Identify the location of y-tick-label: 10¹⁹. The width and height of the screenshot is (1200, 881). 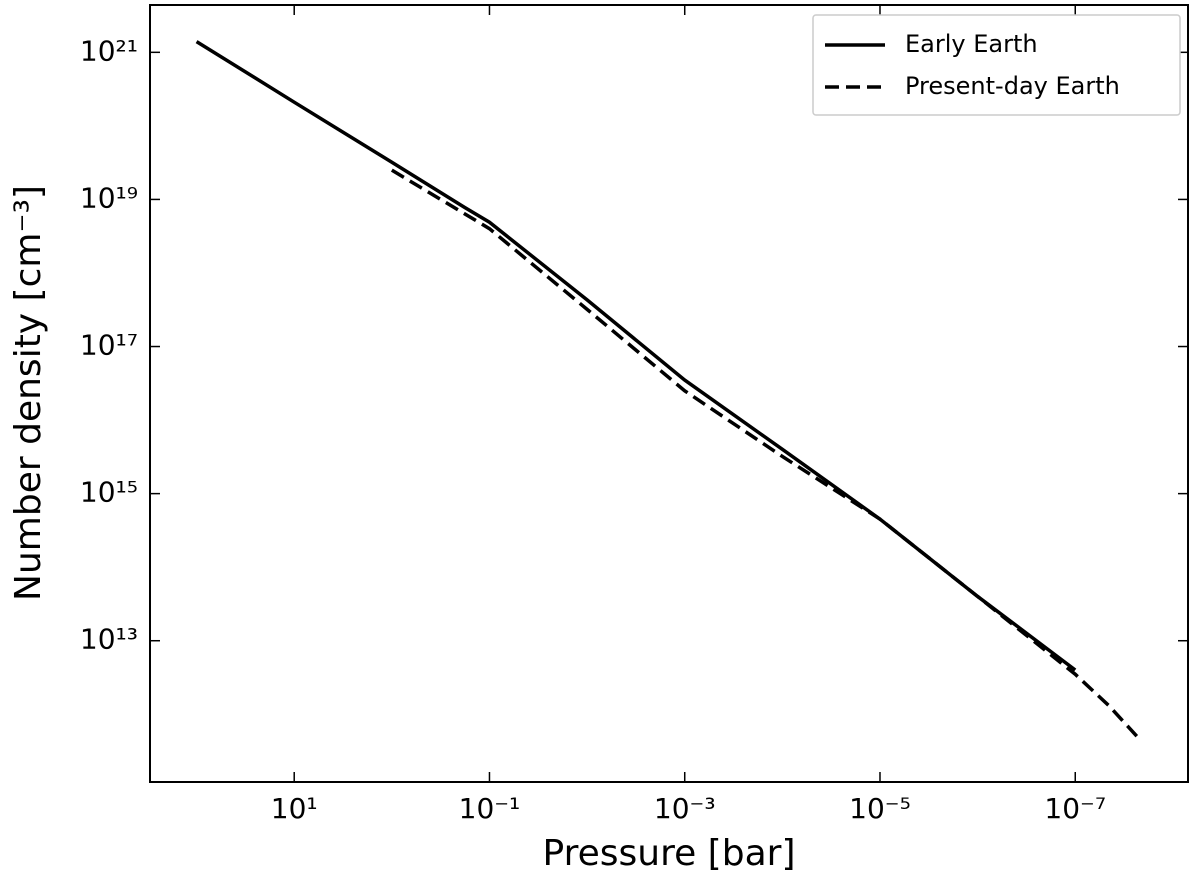
(109, 197).